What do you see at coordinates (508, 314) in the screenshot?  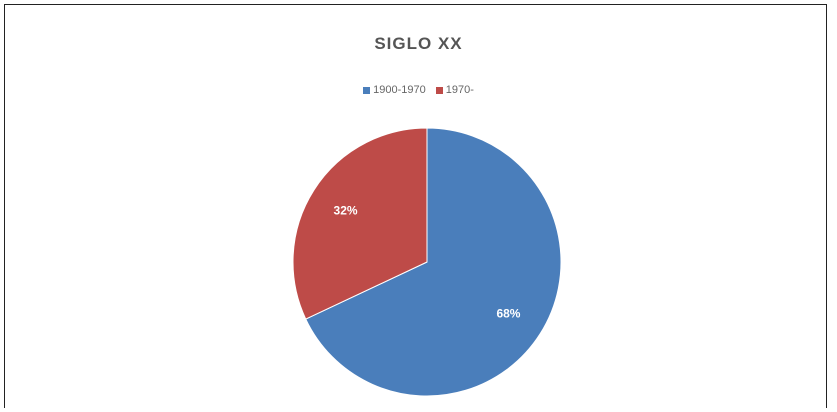 I see `data-label-1900-1970: 68%` at bounding box center [508, 314].